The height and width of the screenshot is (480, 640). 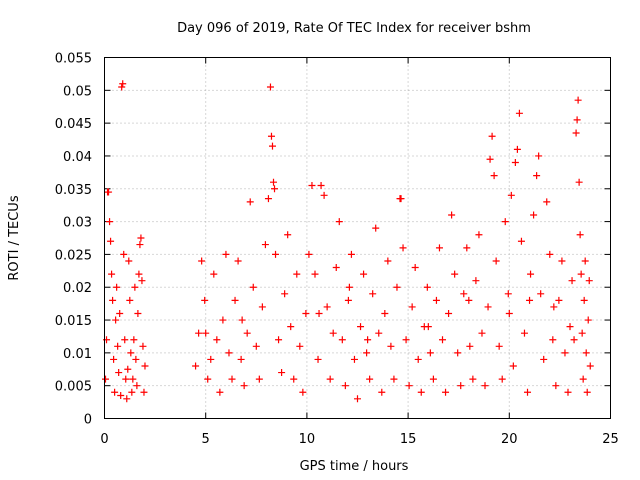 I want to click on y-tick-label: 0, so click(x=88, y=420).